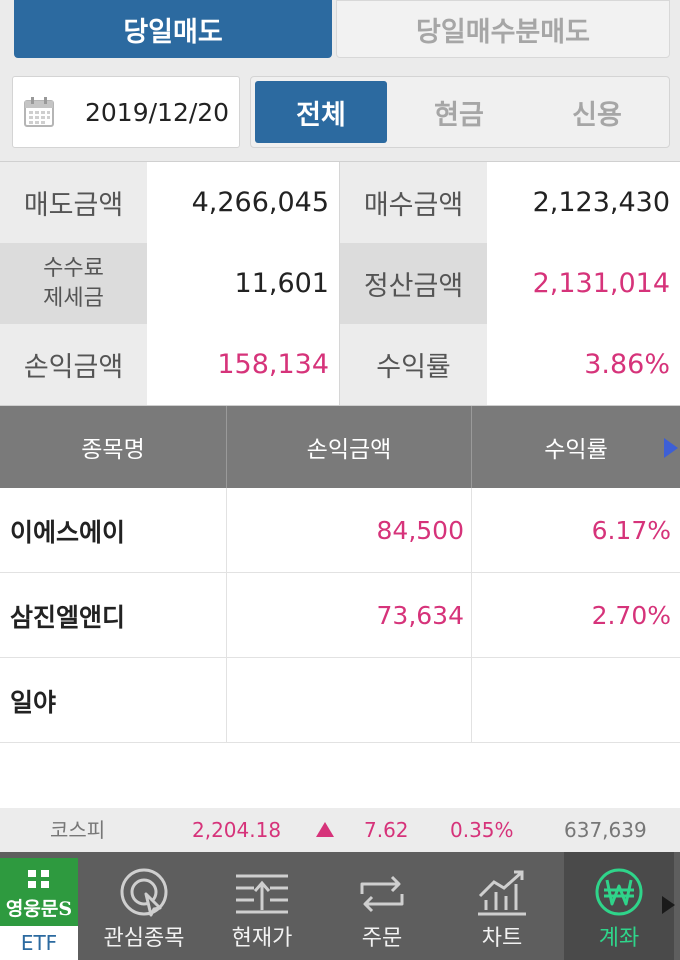 The height and width of the screenshot is (960, 680). What do you see at coordinates (571, 700) in the screenshot?
I see `stock-return-rate` at bounding box center [571, 700].